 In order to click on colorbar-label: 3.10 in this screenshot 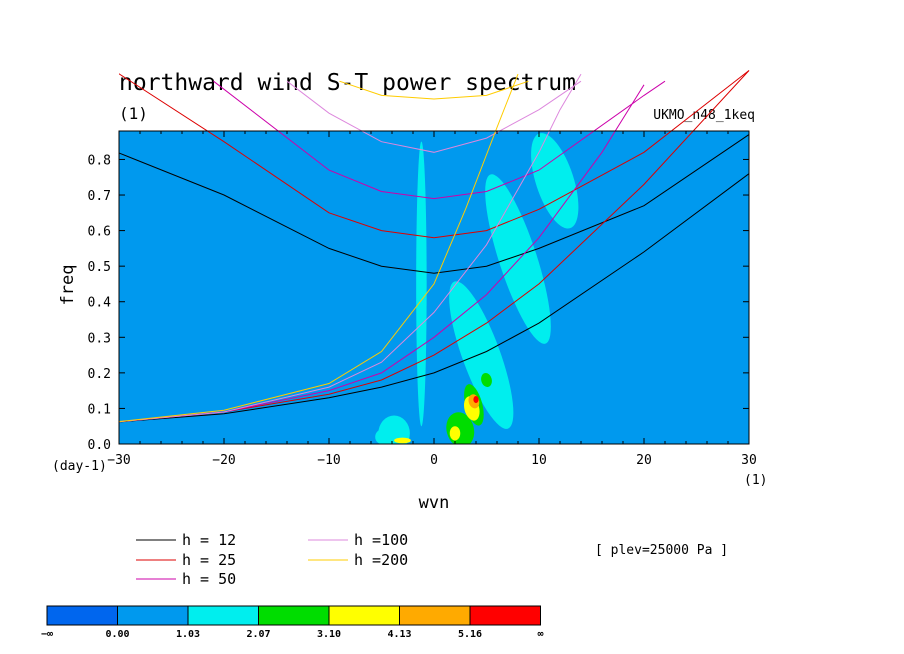, I will do `click(329, 634)`.